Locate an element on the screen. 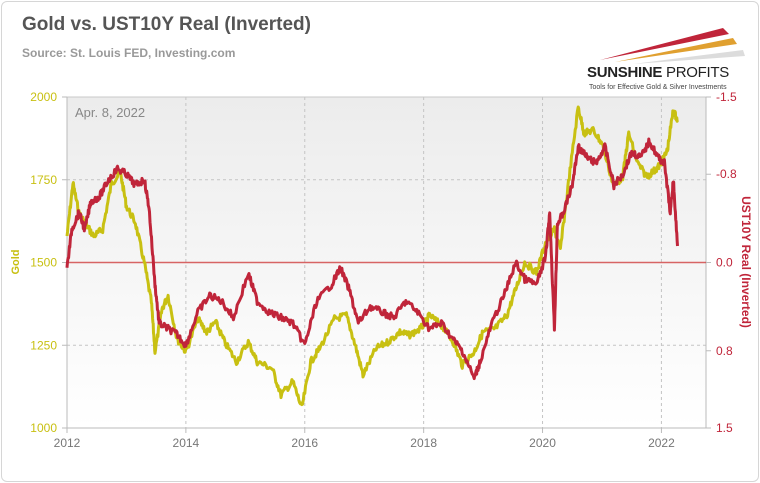  y-tick-label: 1000 is located at coordinates (43, 428).